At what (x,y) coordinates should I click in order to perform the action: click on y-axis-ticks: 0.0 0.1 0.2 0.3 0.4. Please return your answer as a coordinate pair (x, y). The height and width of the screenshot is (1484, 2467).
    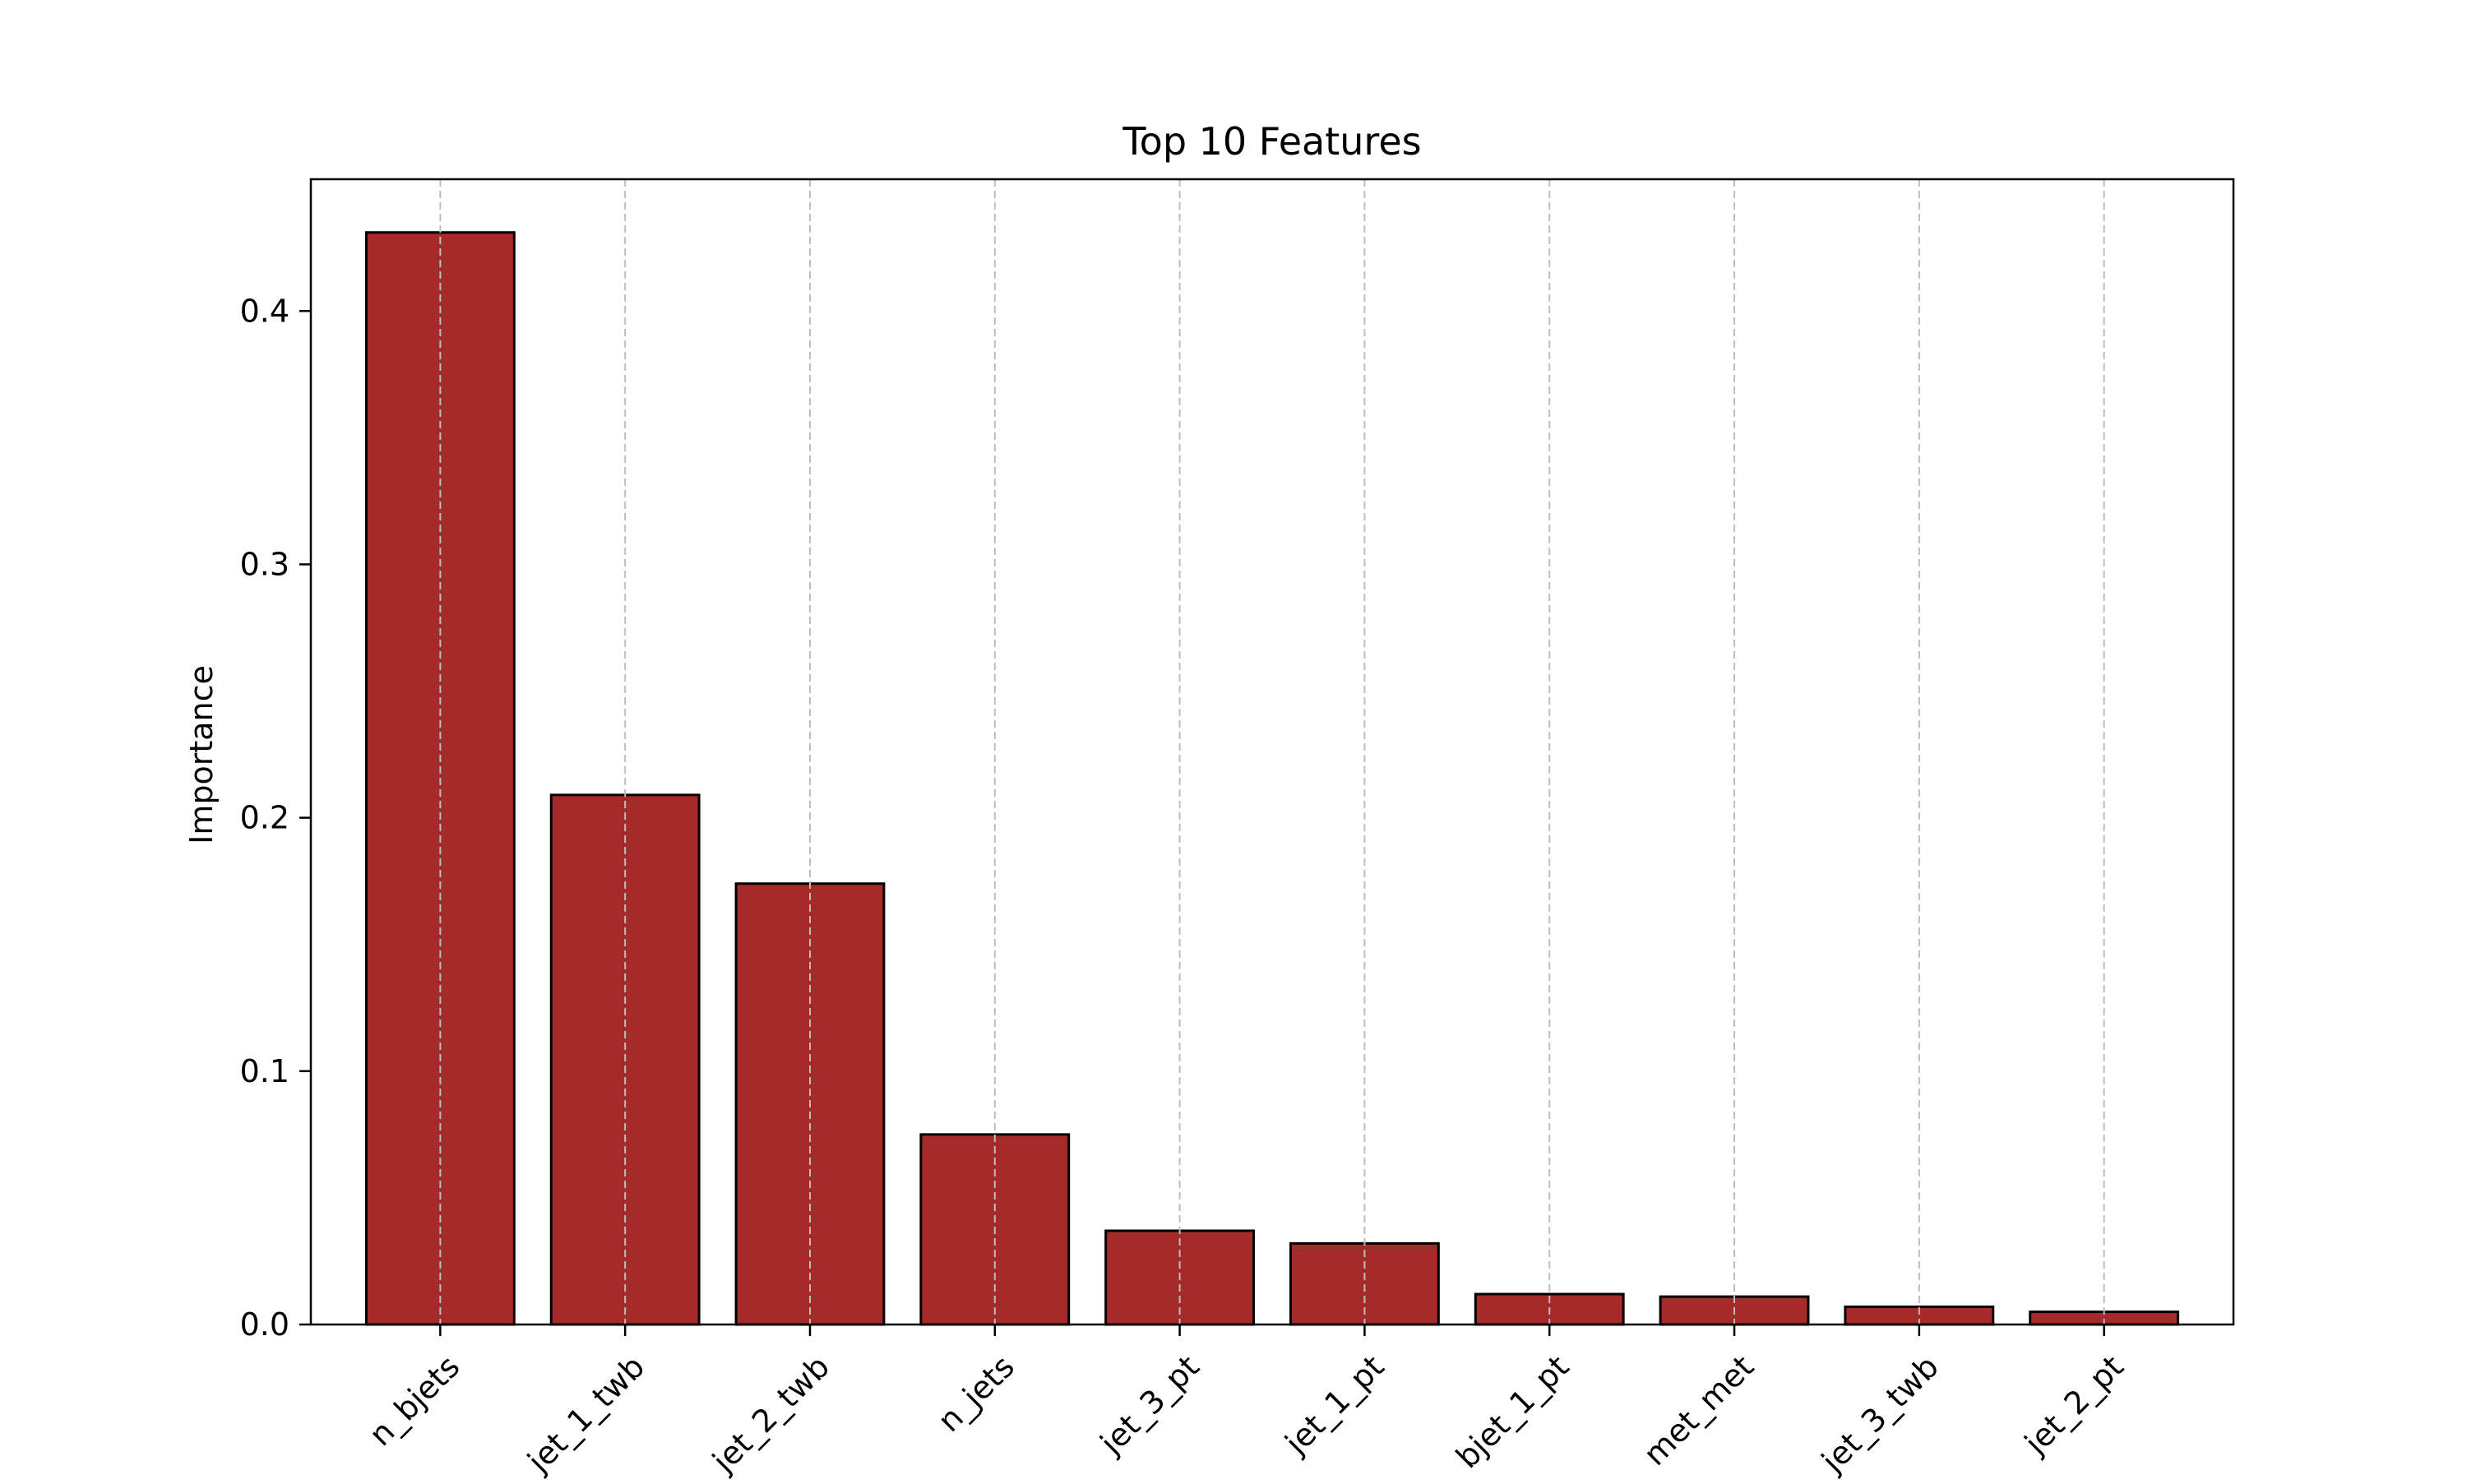
    Looking at the image, I should click on (275, 818).